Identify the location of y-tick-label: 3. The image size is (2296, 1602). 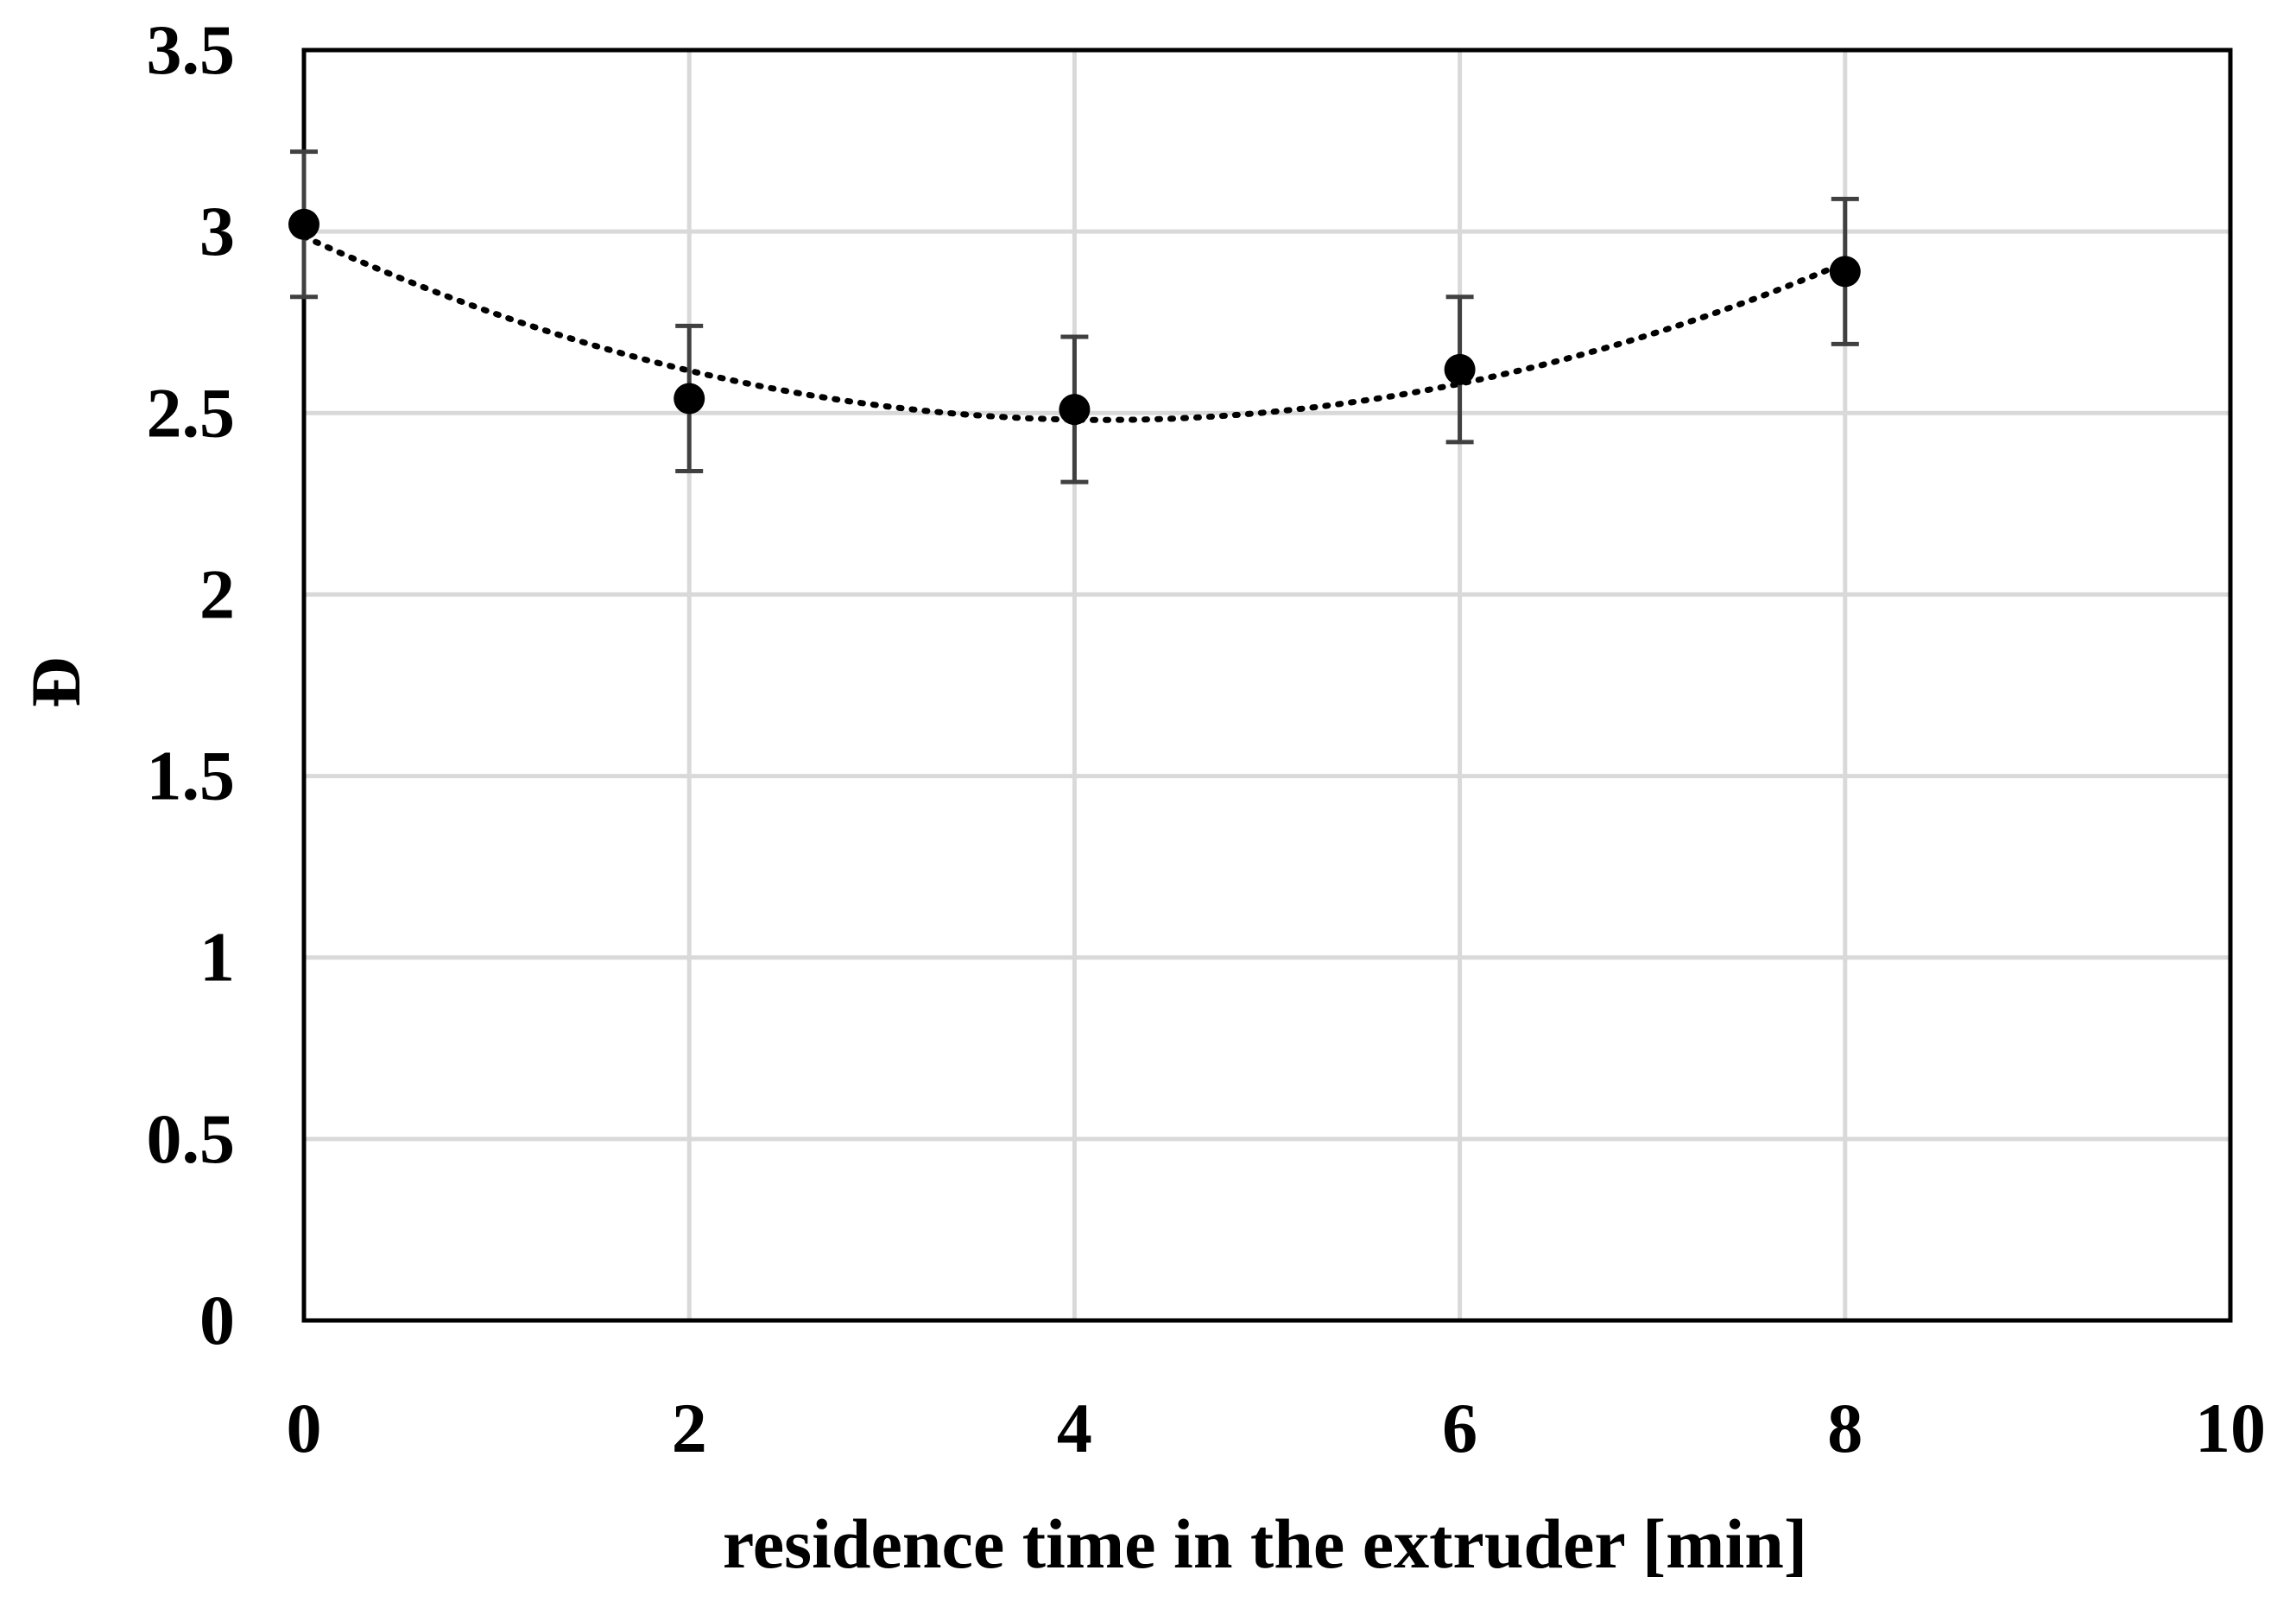
(217, 231).